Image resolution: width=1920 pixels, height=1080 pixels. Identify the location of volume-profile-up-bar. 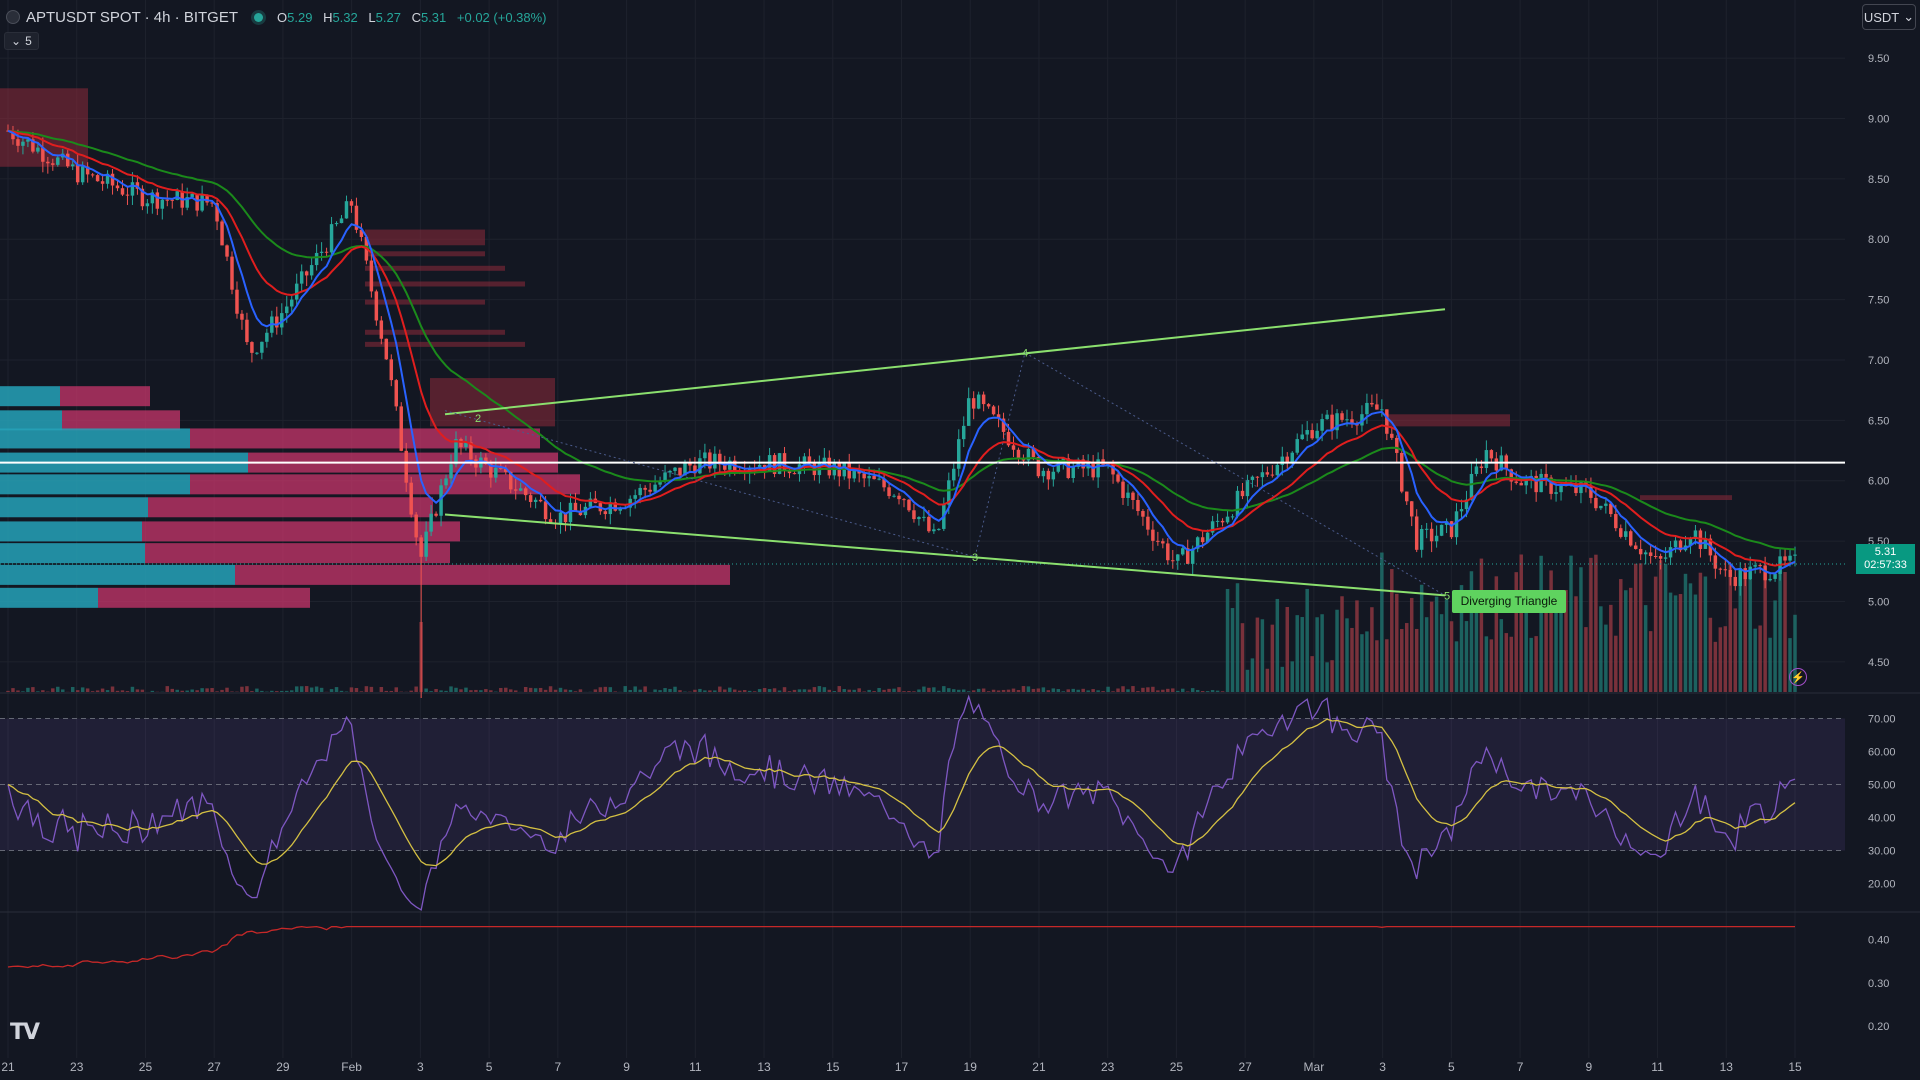
(30, 396).